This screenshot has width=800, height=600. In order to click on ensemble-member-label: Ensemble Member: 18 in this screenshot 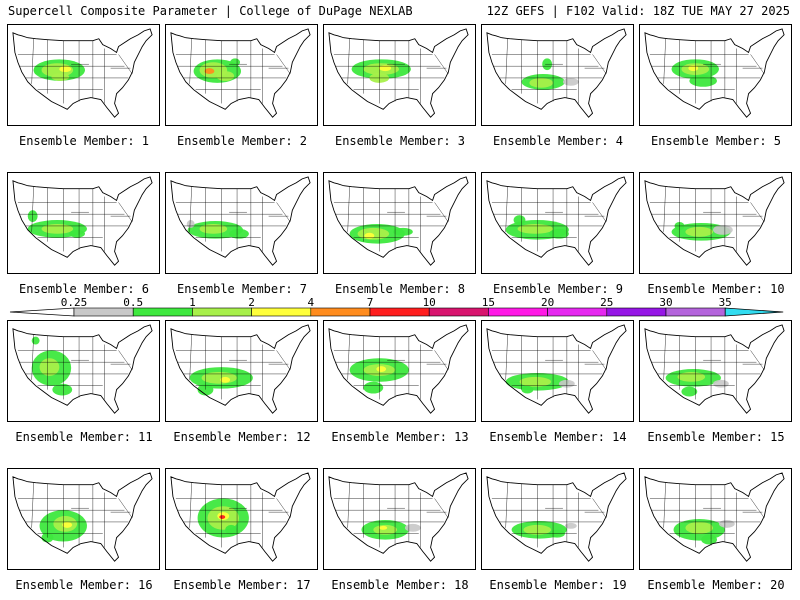, I will do `click(400, 585)`.